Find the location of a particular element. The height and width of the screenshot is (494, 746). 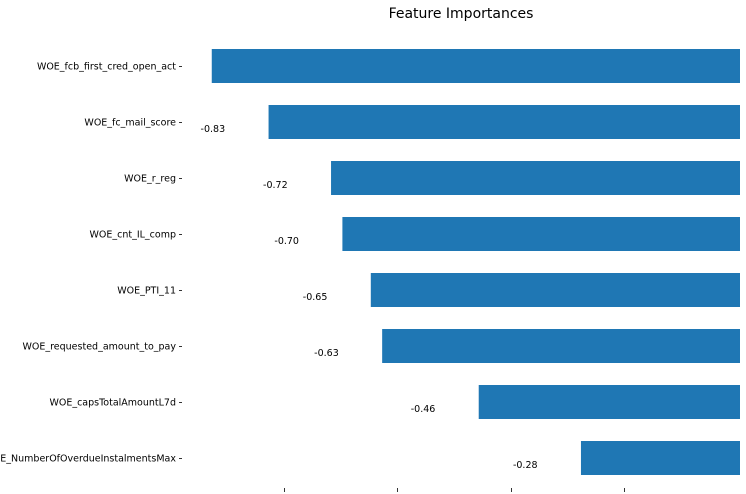

chart-title: Feature Importances is located at coordinates (461, 14).